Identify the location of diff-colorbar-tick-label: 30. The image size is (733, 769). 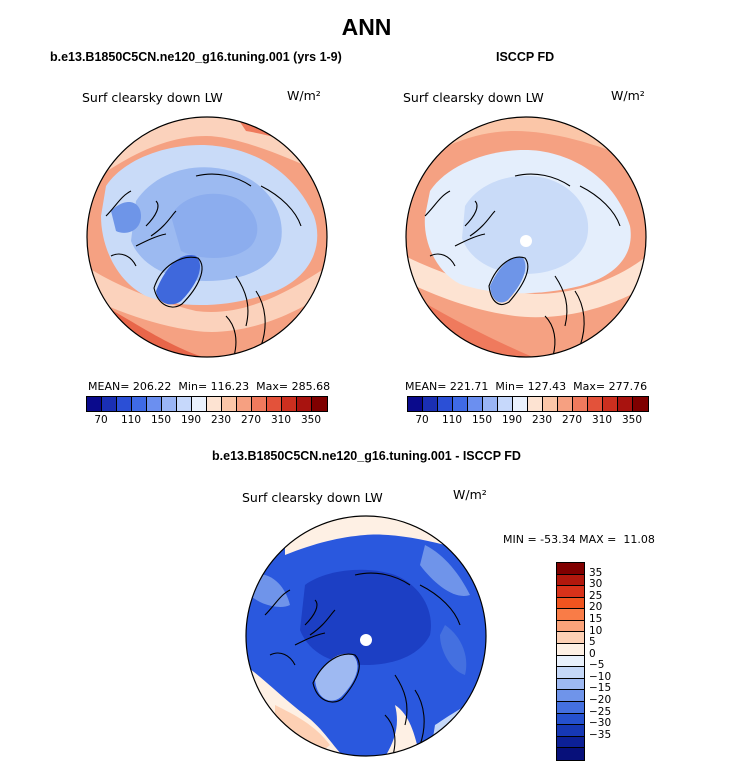
(596, 584).